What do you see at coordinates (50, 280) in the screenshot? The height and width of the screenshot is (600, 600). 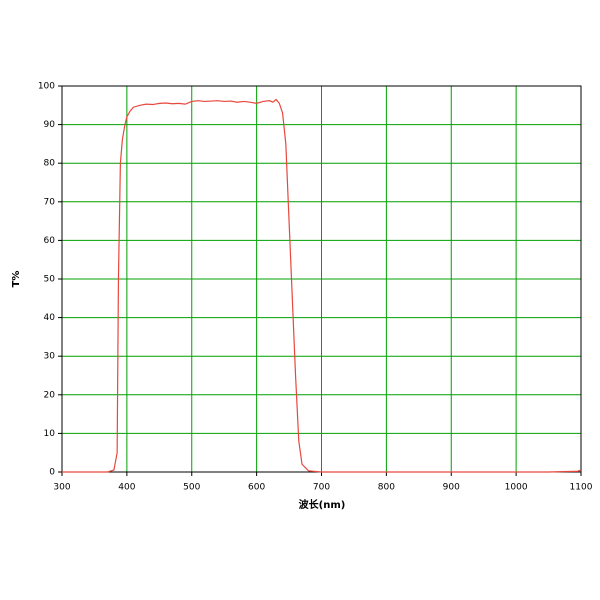 I see `y-tick-label: 50` at bounding box center [50, 280].